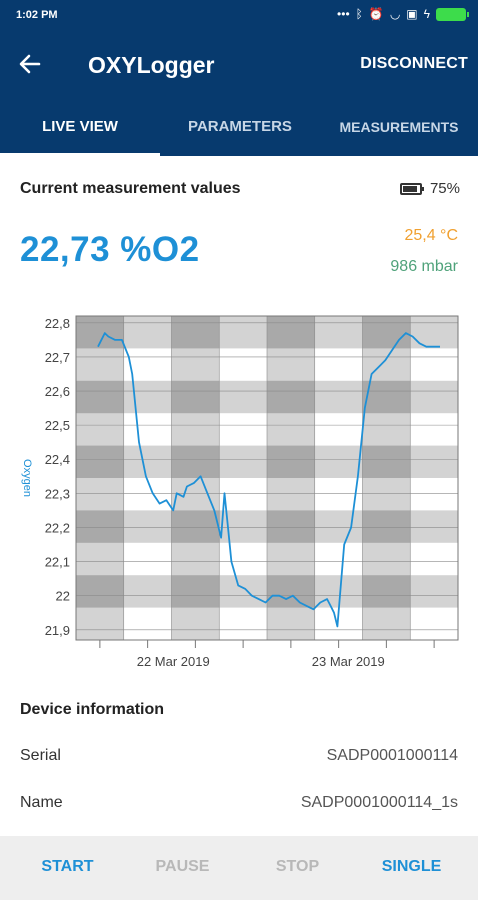 This screenshot has width=478, height=900. I want to click on y-tick-label: 22,8, so click(57, 323).